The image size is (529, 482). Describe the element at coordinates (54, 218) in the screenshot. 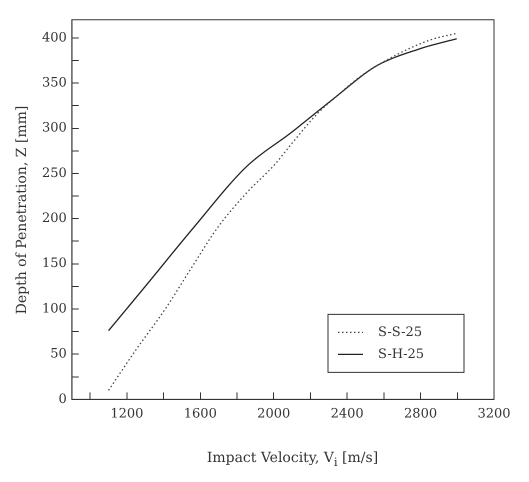

I see `y-tick-label: 200` at that location.